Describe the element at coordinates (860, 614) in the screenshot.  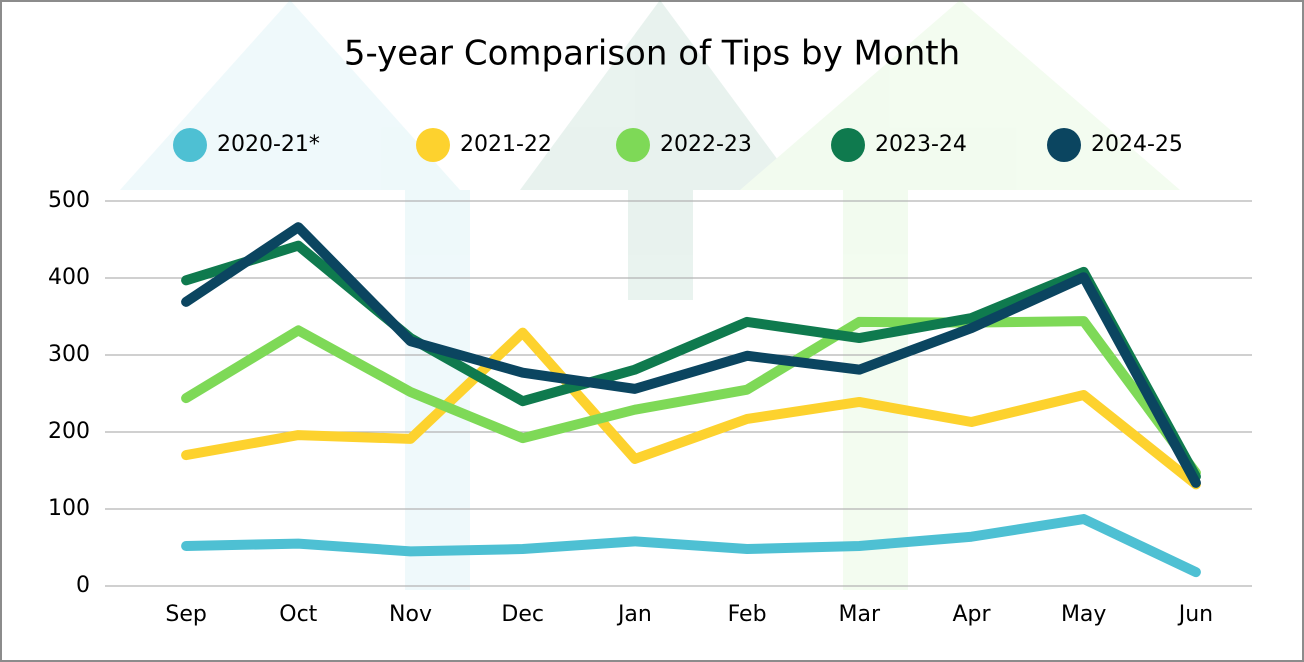
I see `x-tick-label: Mar` at that location.